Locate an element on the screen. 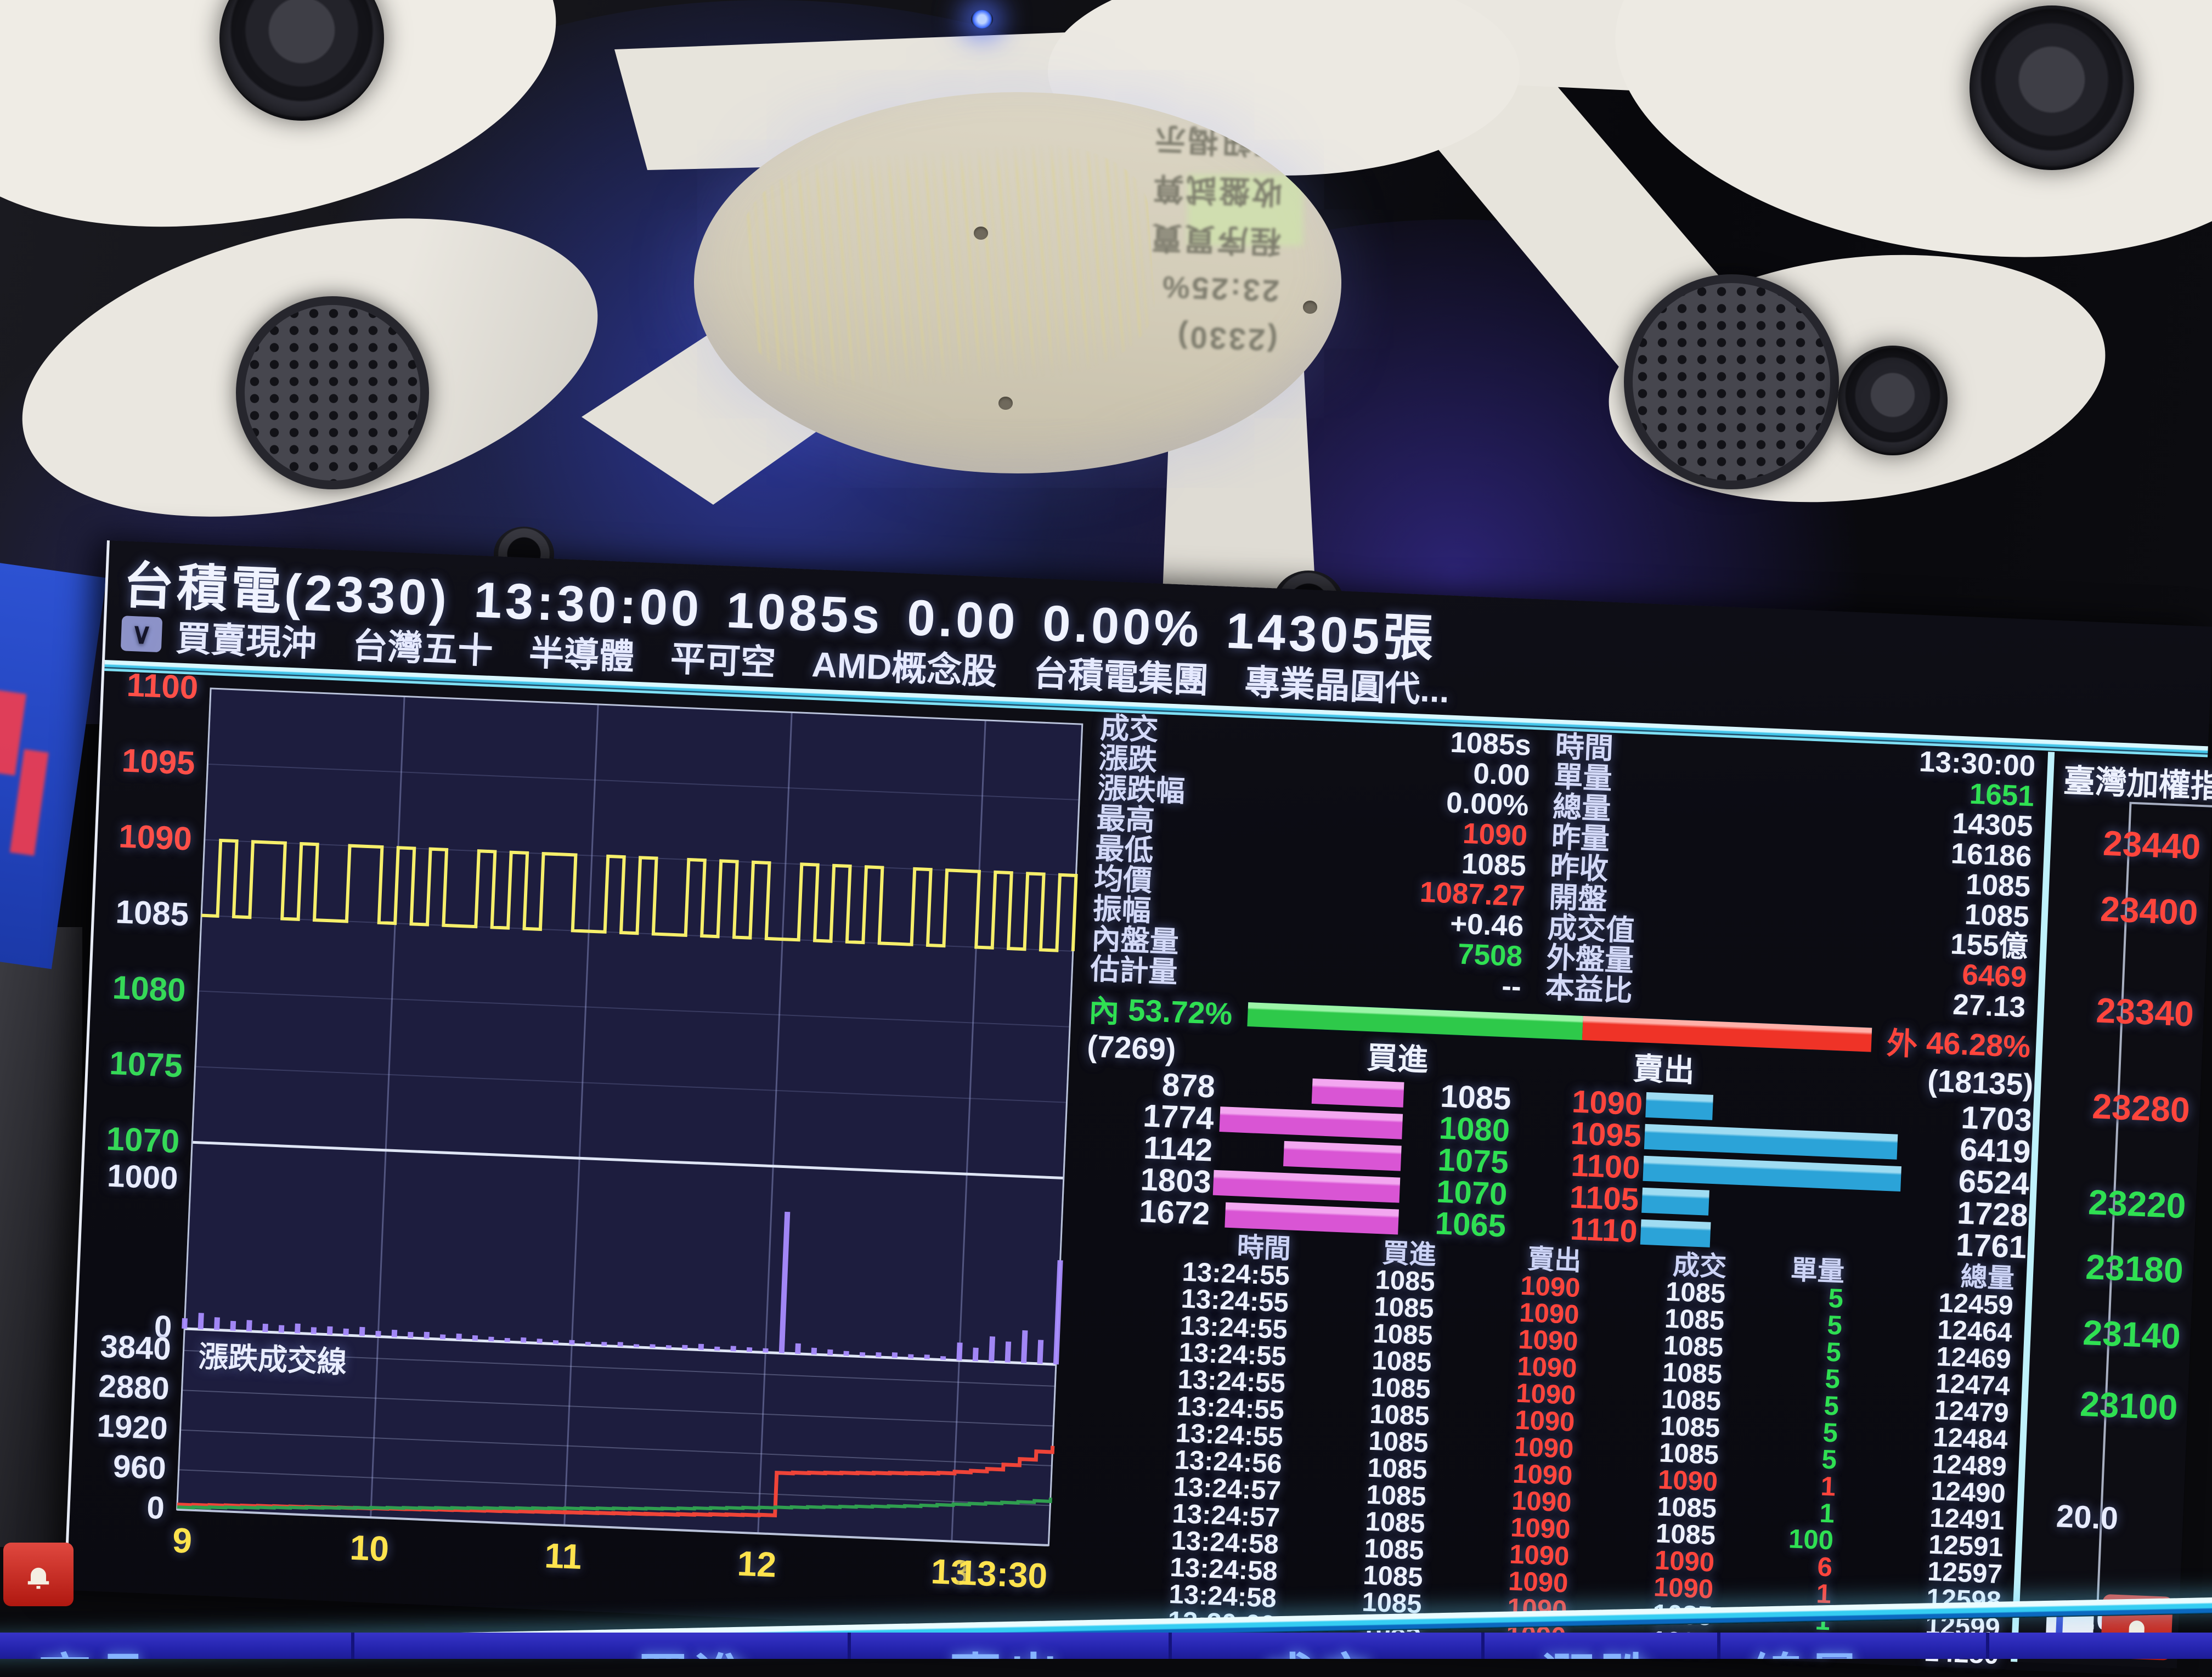  reflection-line: 收盤試算 is located at coordinates (1217, 190).